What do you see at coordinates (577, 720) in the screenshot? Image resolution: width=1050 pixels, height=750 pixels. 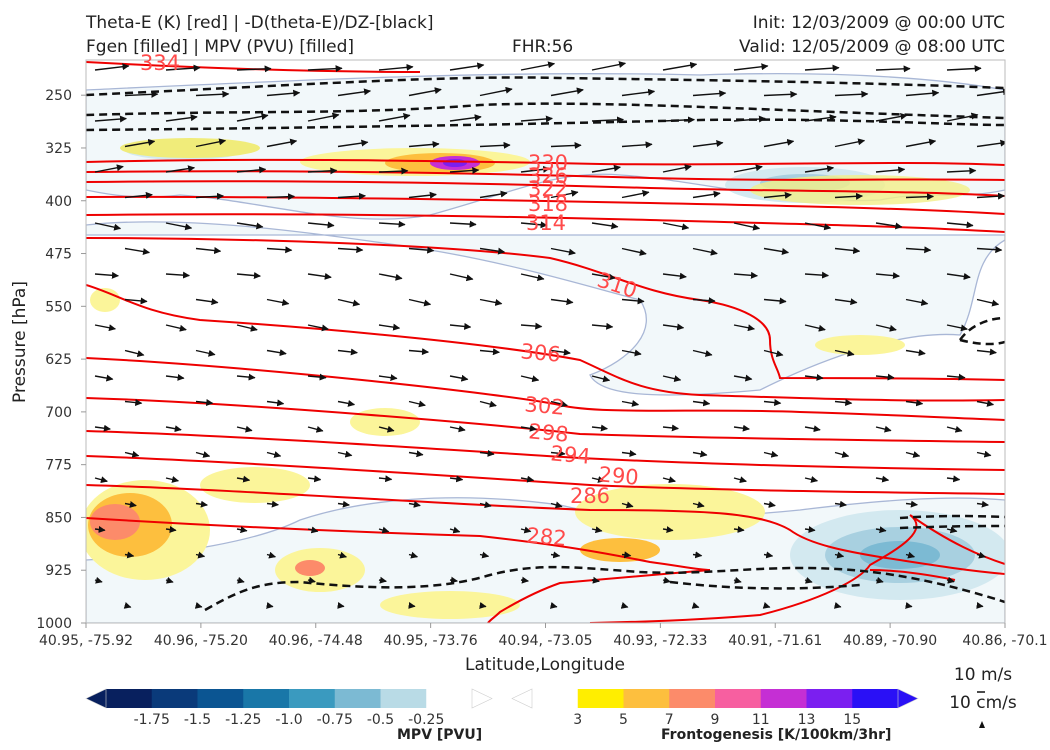 I see `colorbar-tick-label: 3` at bounding box center [577, 720].